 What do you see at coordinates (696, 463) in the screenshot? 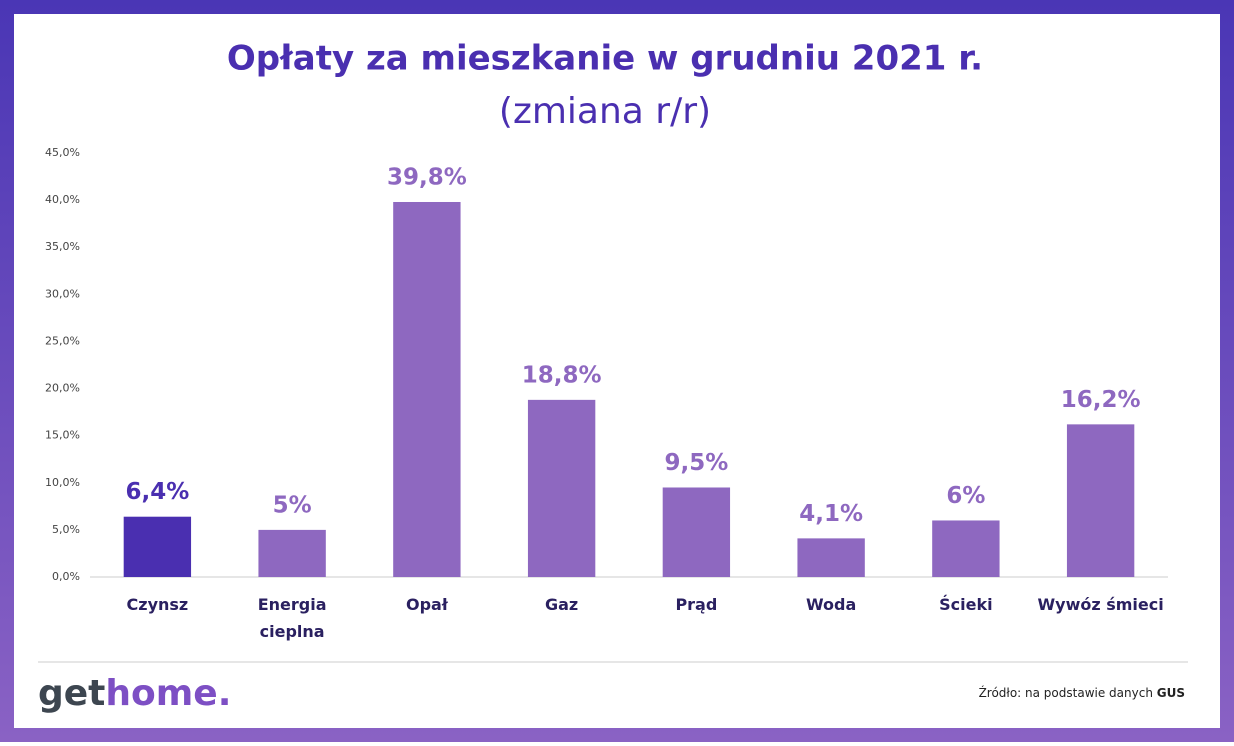
I see `value-label: 9,5%` at bounding box center [696, 463].